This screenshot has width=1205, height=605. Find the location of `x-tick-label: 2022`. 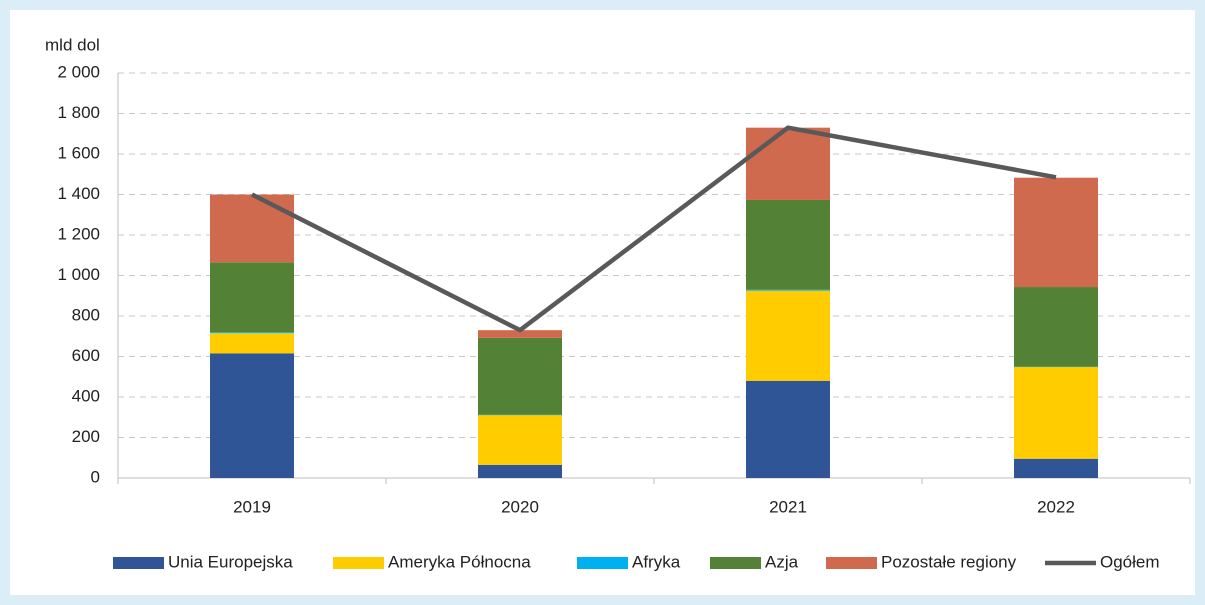

x-tick-label: 2022 is located at coordinates (1056, 506).